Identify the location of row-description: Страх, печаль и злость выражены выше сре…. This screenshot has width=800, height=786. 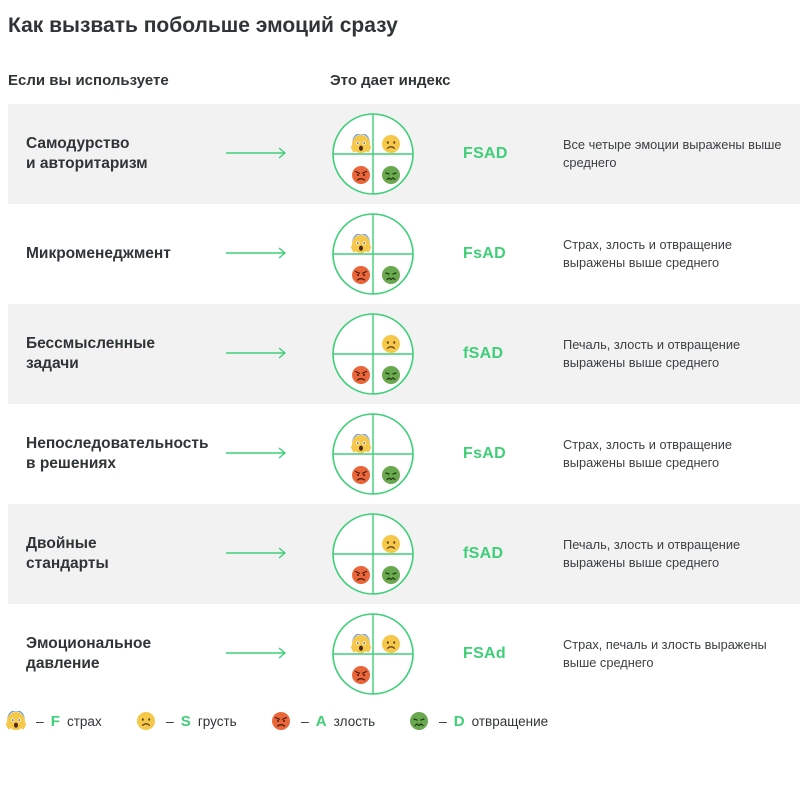
(665, 653).